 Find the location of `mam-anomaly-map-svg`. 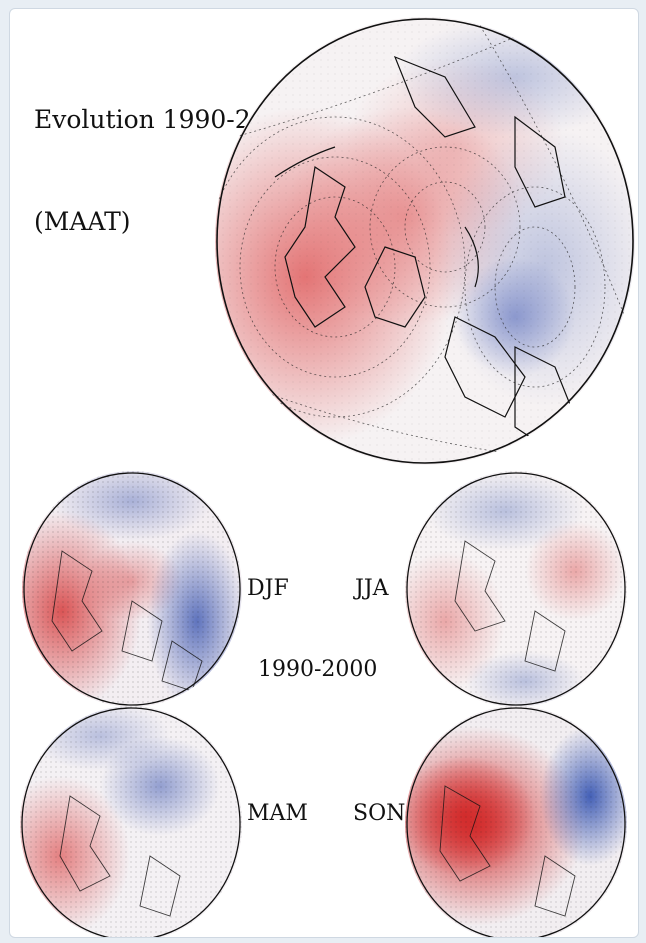

mam-anomaly-map-svg is located at coordinates (131, 821).